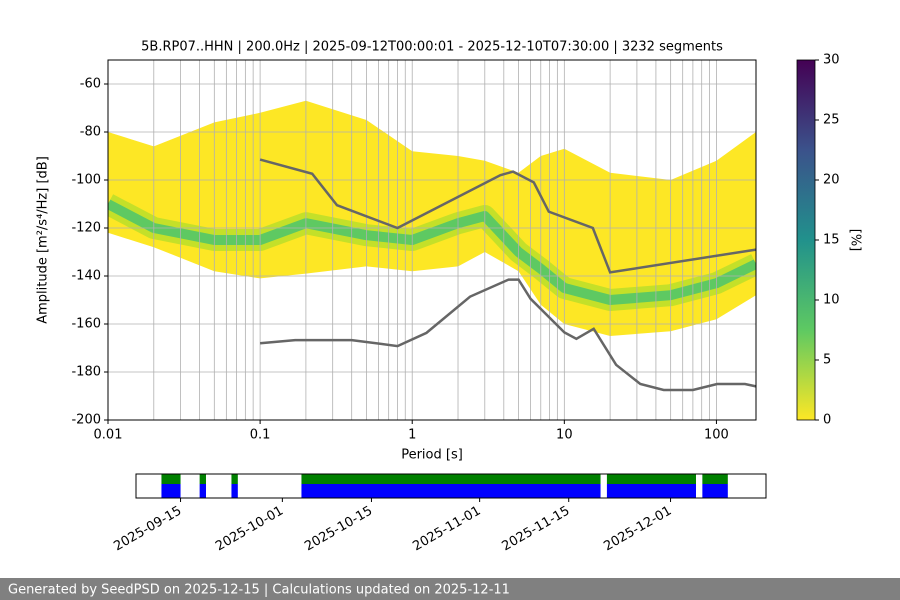  I want to click on y-axis-label: Amplitude [m²/s⁴/Hz] [dB], so click(43, 240).